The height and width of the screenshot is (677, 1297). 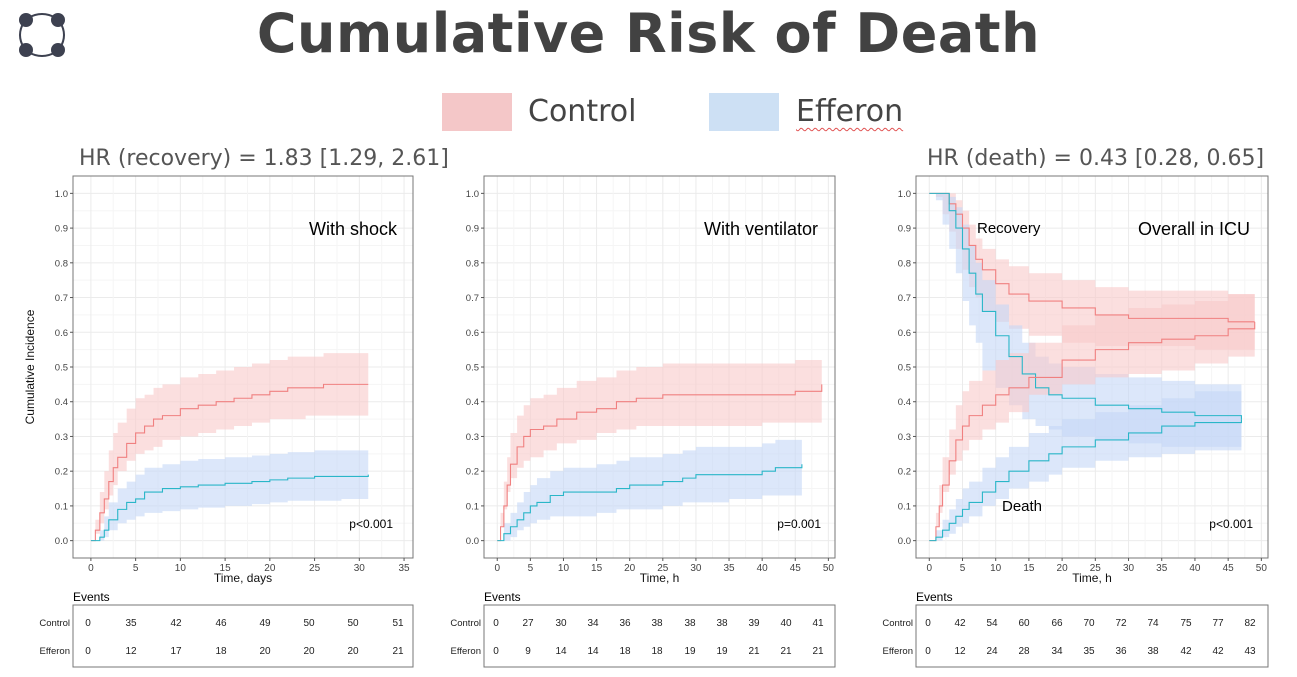 What do you see at coordinates (744, 112) in the screenshot?
I see `legend-swatch-efferon` at bounding box center [744, 112].